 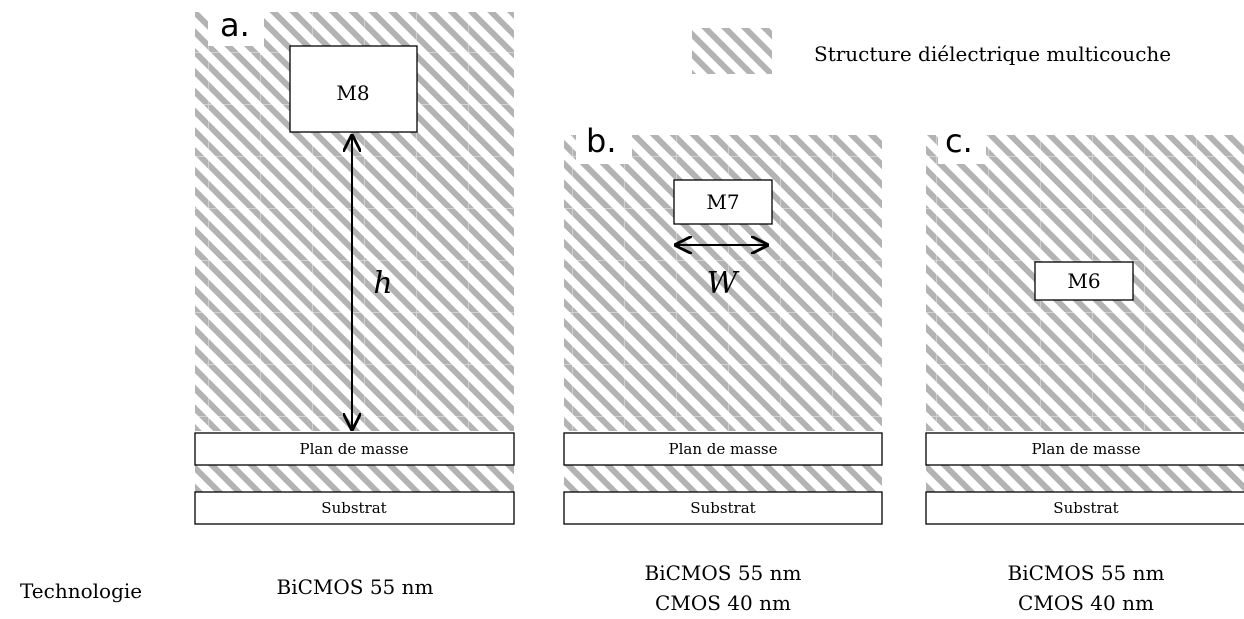 What do you see at coordinates (723, 283) in the screenshot?
I see `width-label: W` at bounding box center [723, 283].